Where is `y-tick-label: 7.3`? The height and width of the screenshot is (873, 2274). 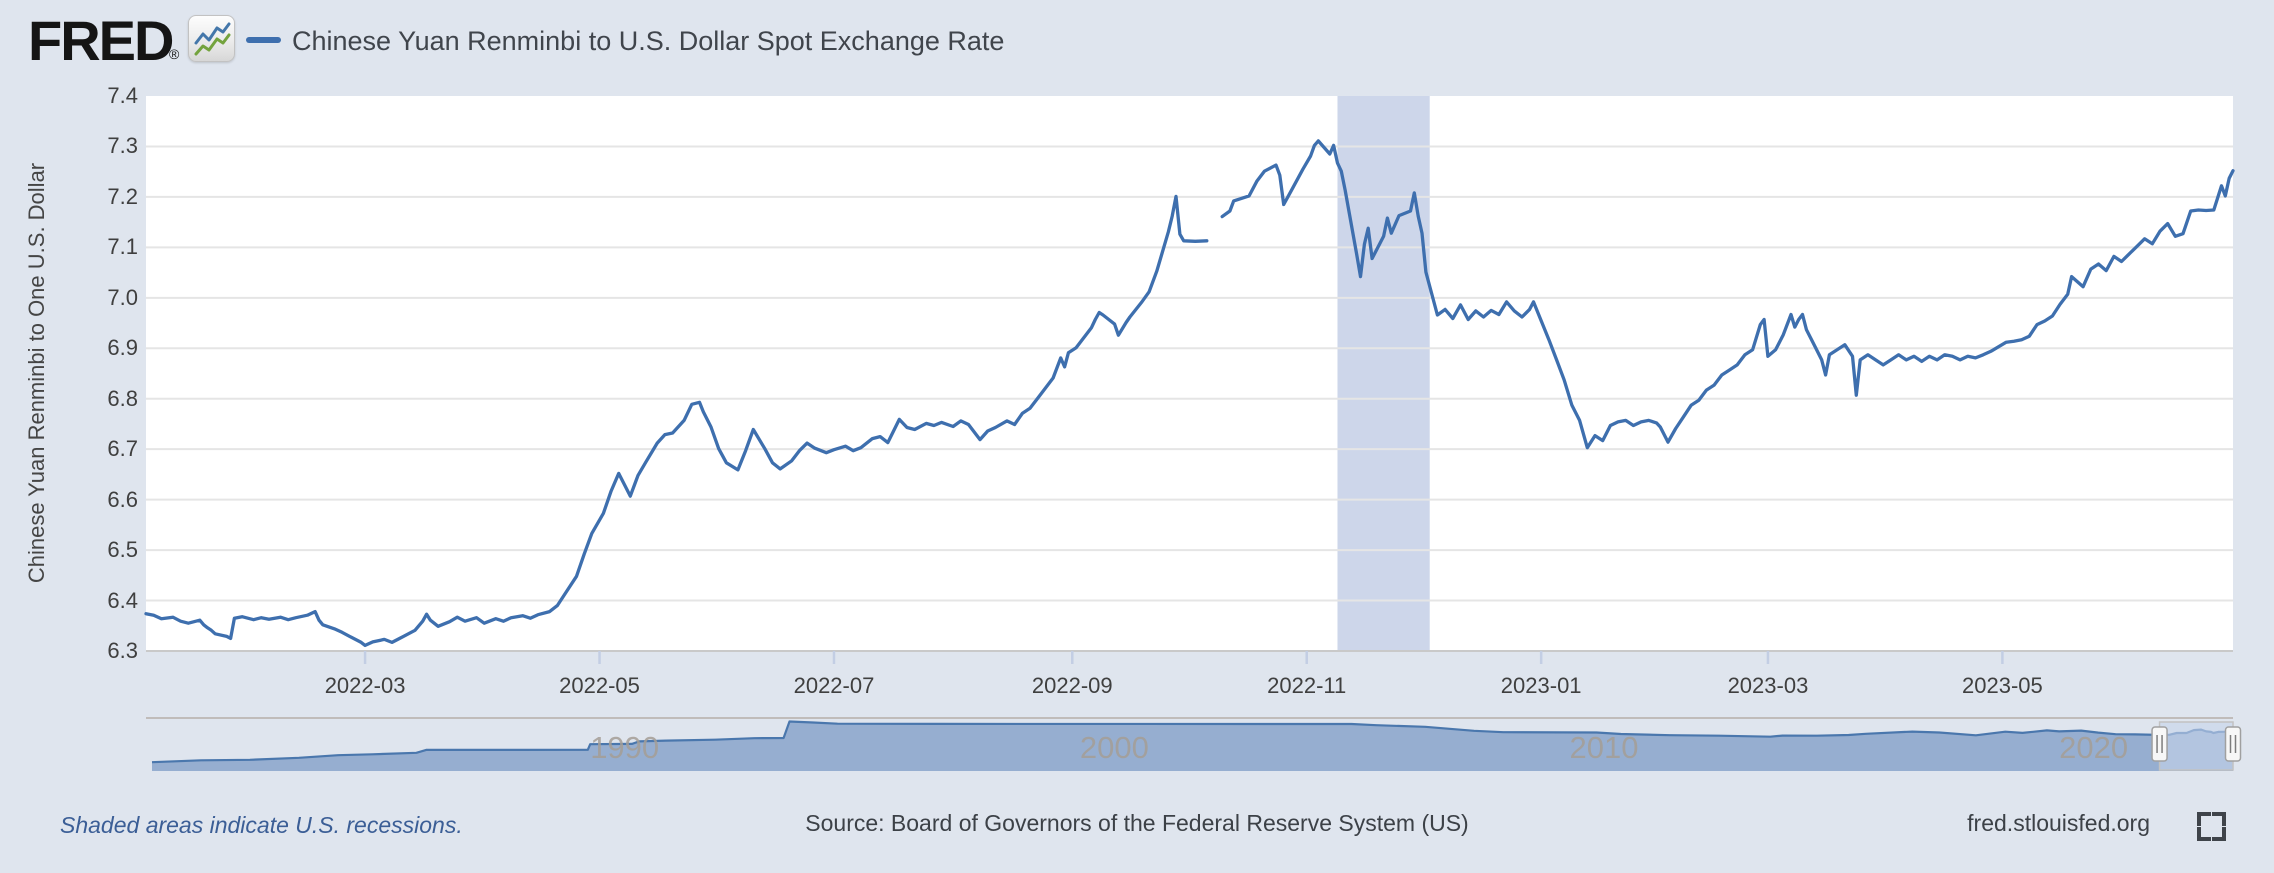 y-tick-label: 7.3 is located at coordinates (122, 146).